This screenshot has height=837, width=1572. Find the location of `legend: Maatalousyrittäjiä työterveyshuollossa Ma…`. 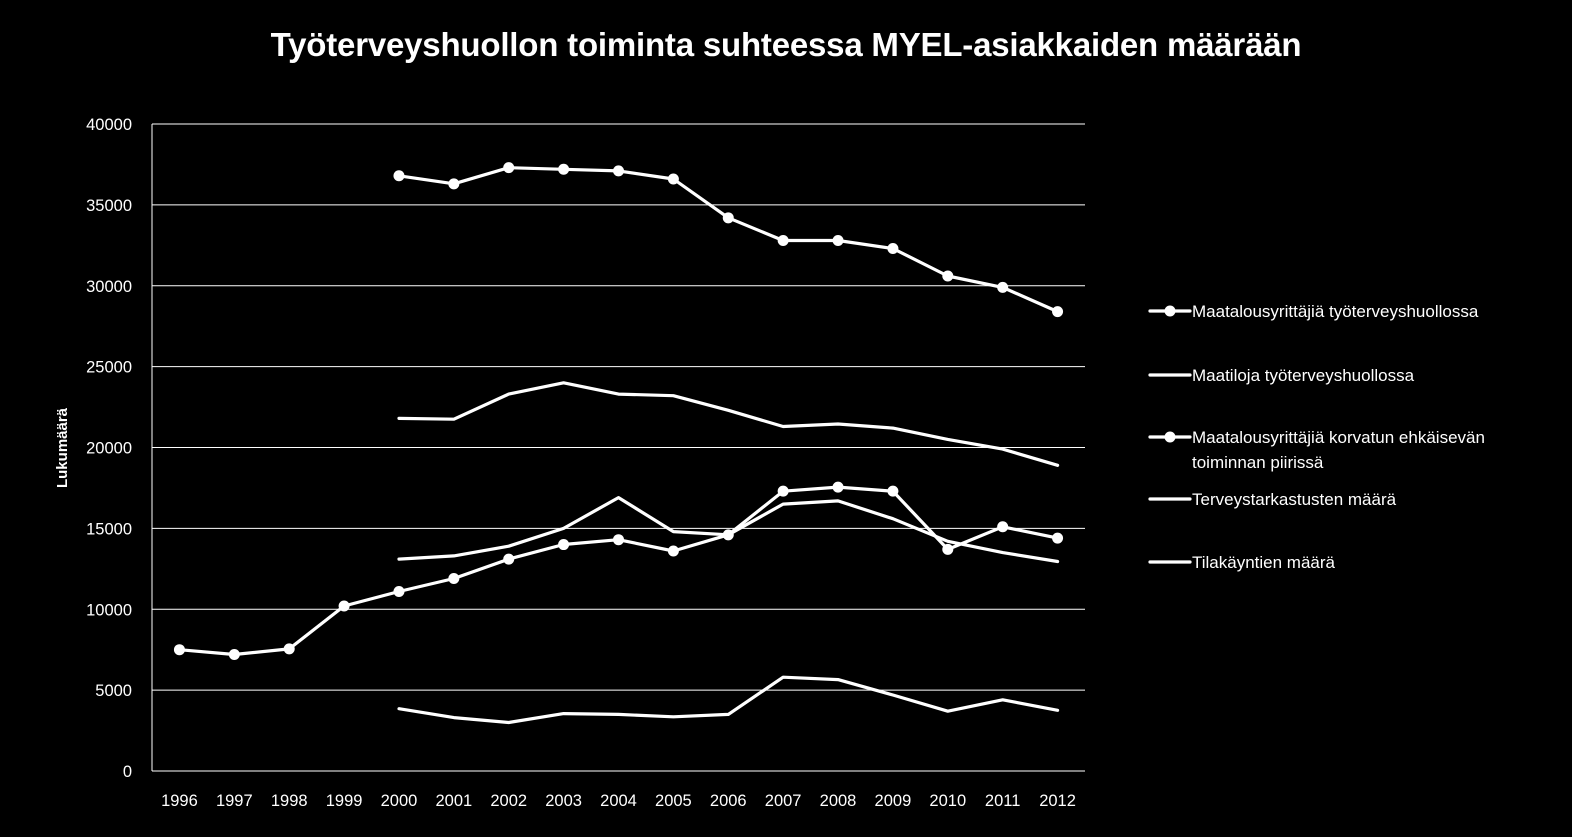

legend: Maatalousyrittäjiä työterveyshuollossa Ma… is located at coordinates (1316, 437).